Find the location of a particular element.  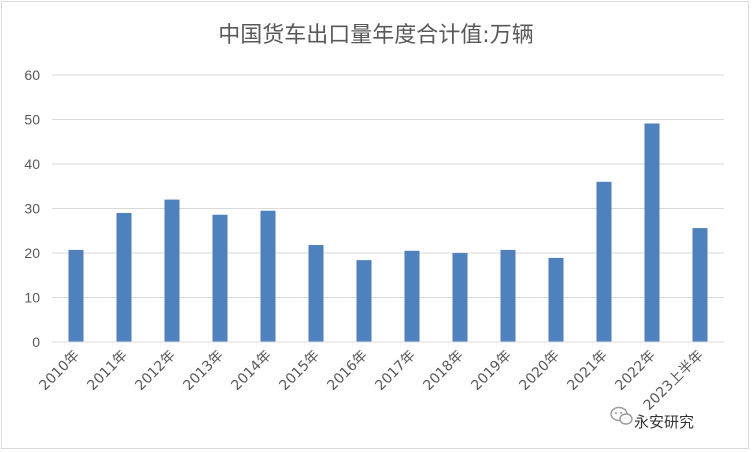

x-tick-label: 2012年 is located at coordinates (155, 371).